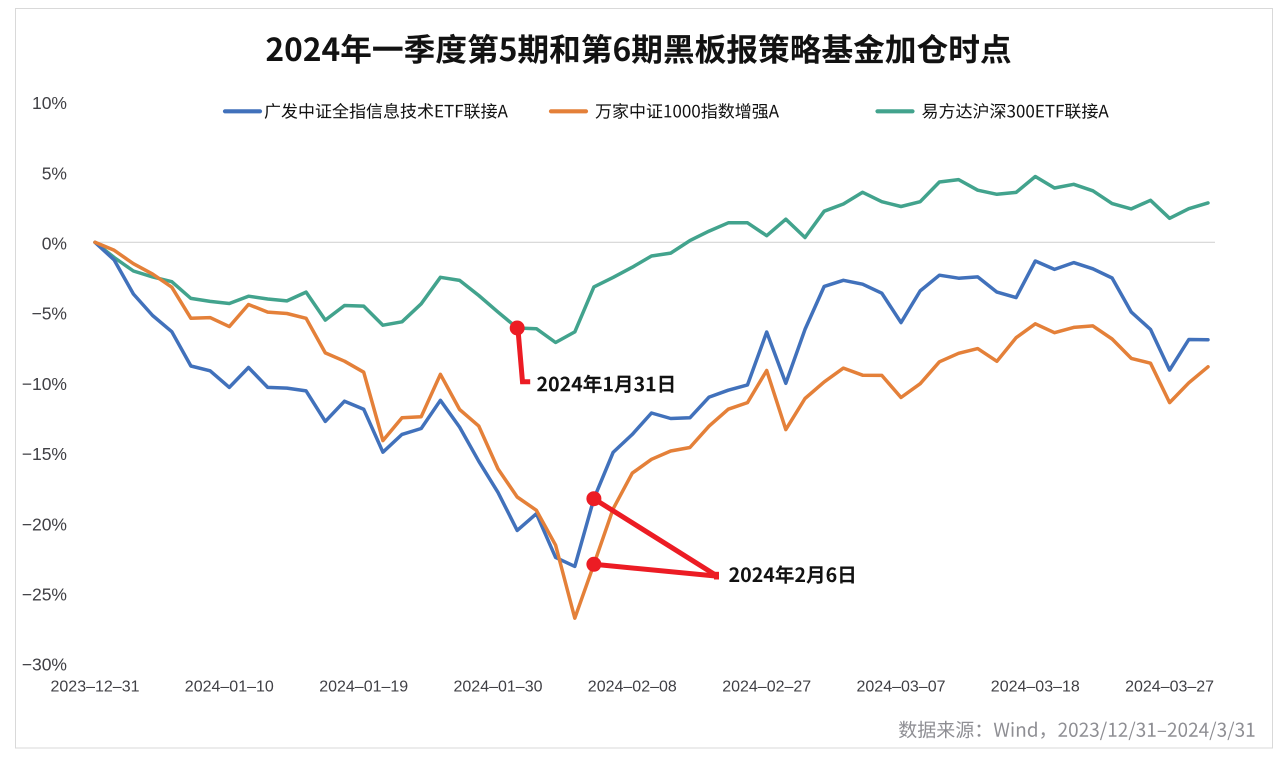 The height and width of the screenshot is (766, 1280). Describe the element at coordinates (498, 687) in the screenshot. I see `svg-text: 2024–01–30` at that location.